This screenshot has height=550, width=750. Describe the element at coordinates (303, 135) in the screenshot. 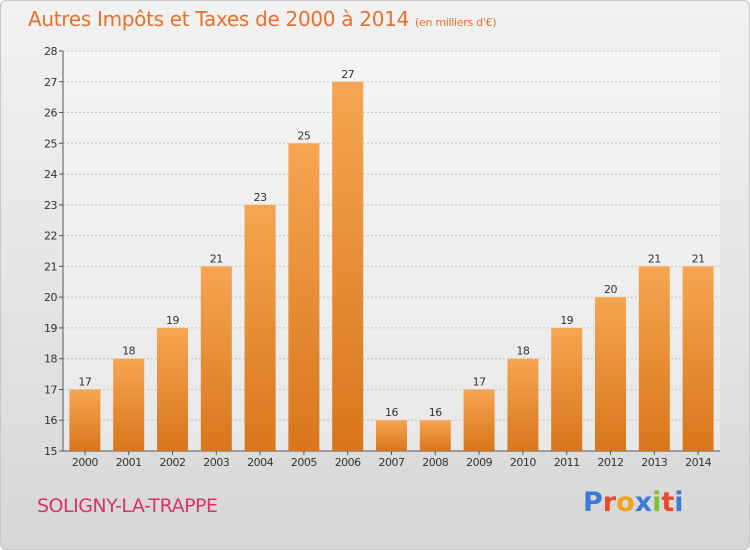

I see `bar-value-label: 25` at that location.